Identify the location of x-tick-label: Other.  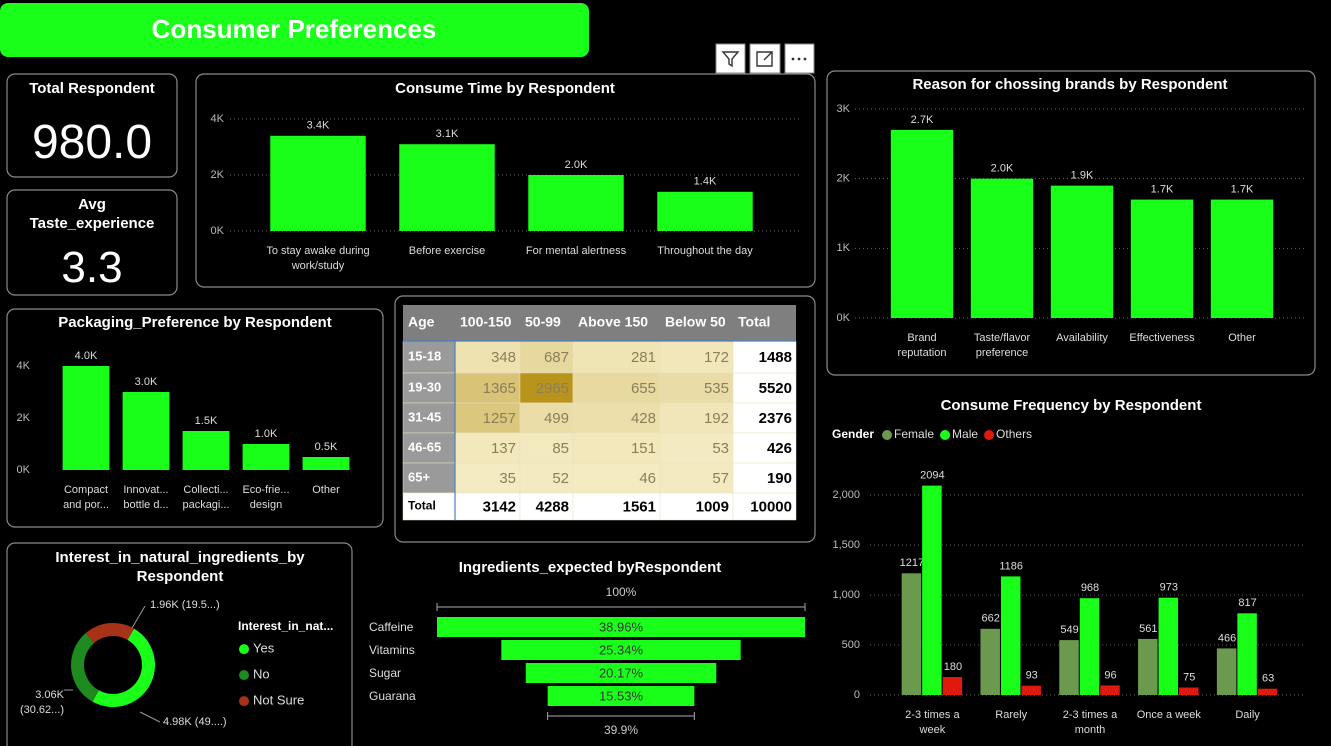
(1242, 338).